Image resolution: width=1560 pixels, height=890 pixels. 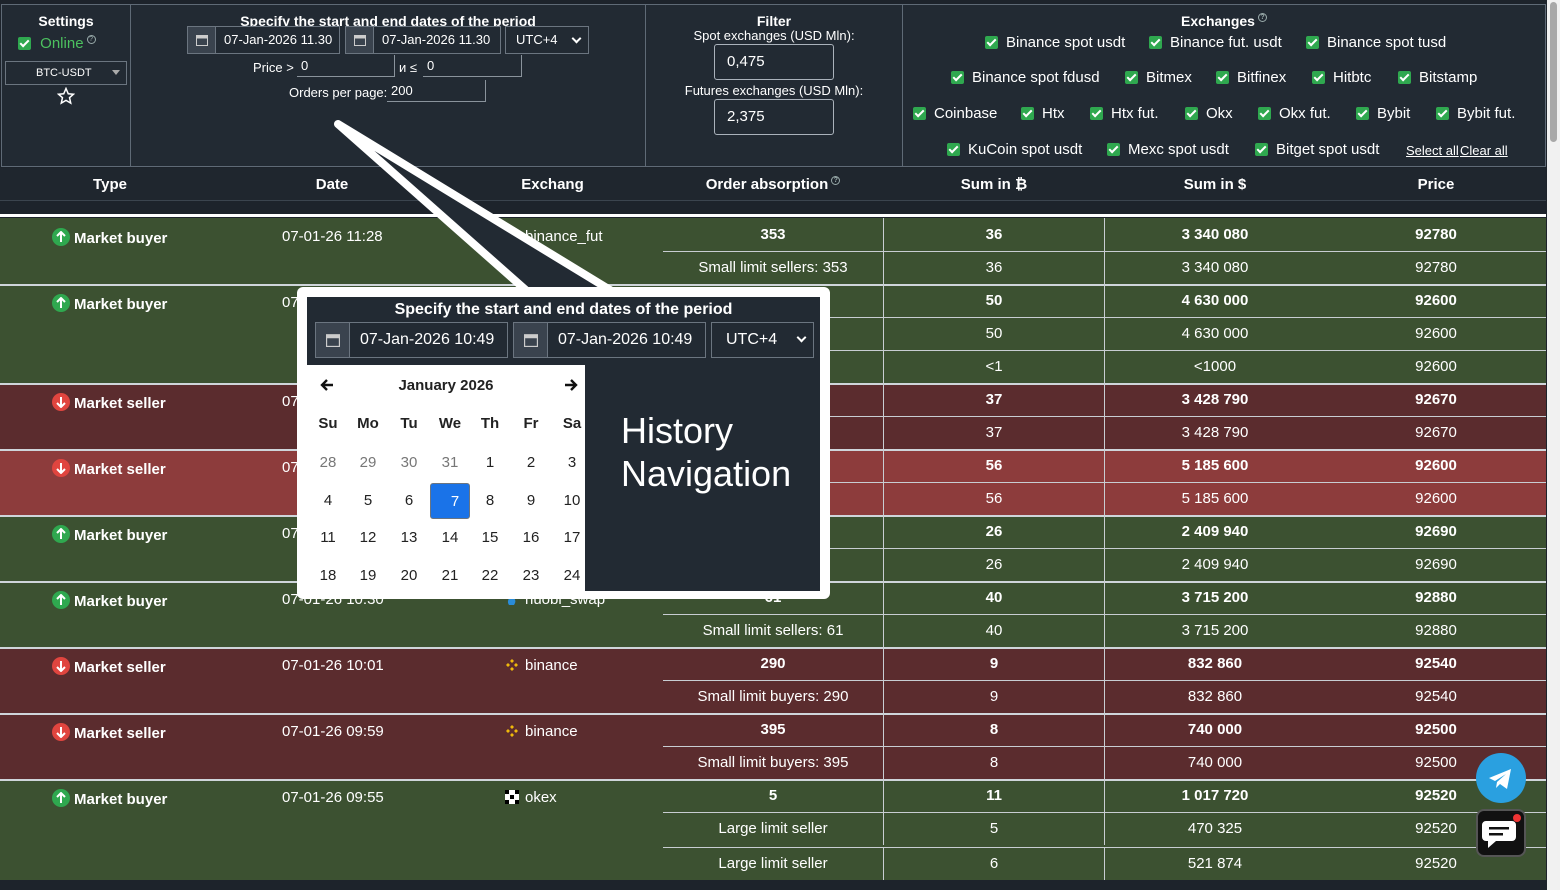 I want to click on exchange-checkbox: Hitbtc, so click(x=1341, y=77).